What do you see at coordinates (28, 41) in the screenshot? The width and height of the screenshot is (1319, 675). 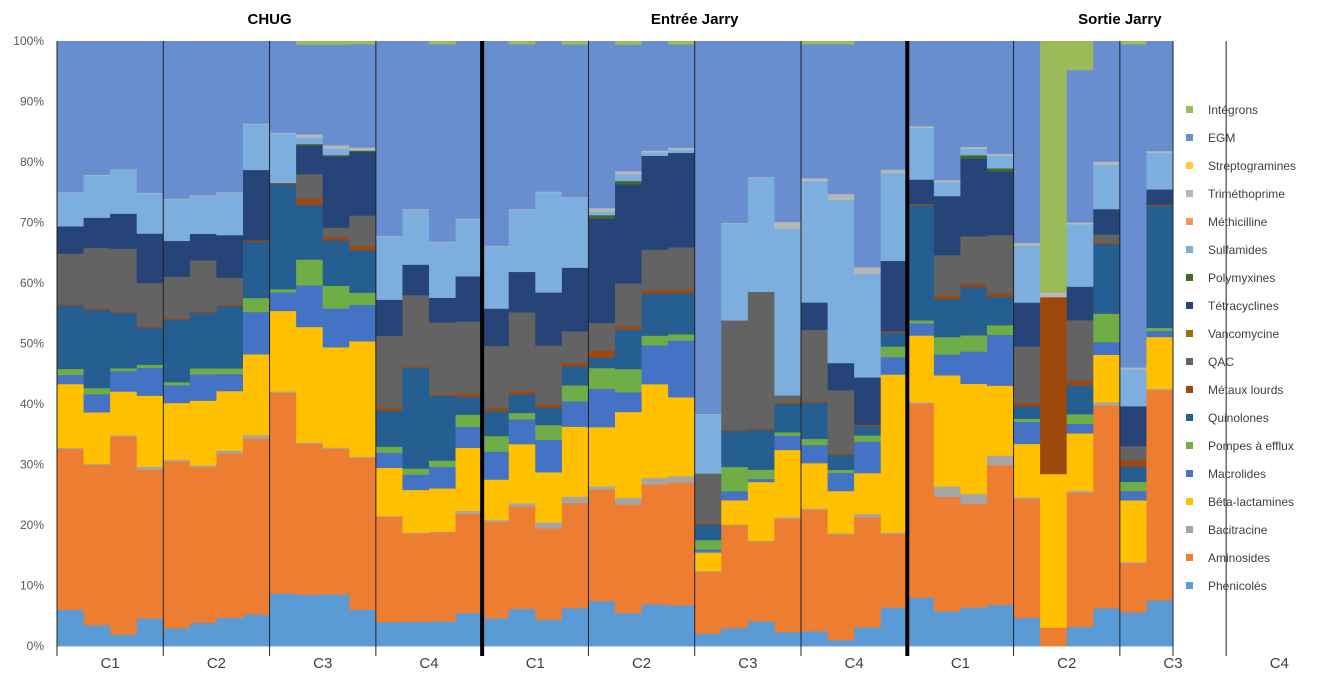 I see `y-tick-label: 100%` at bounding box center [28, 41].